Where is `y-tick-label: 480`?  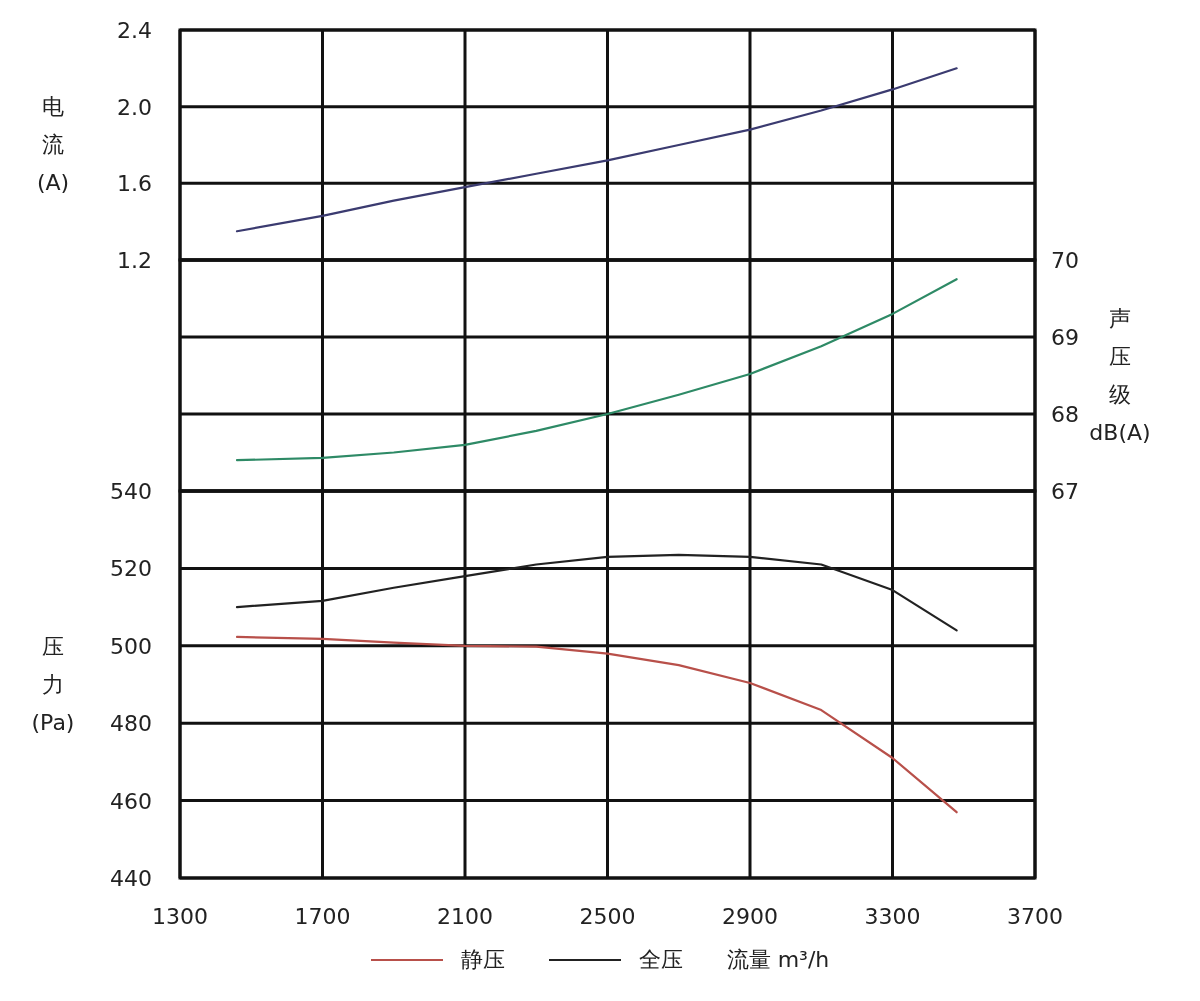 y-tick-label: 480 is located at coordinates (131, 724).